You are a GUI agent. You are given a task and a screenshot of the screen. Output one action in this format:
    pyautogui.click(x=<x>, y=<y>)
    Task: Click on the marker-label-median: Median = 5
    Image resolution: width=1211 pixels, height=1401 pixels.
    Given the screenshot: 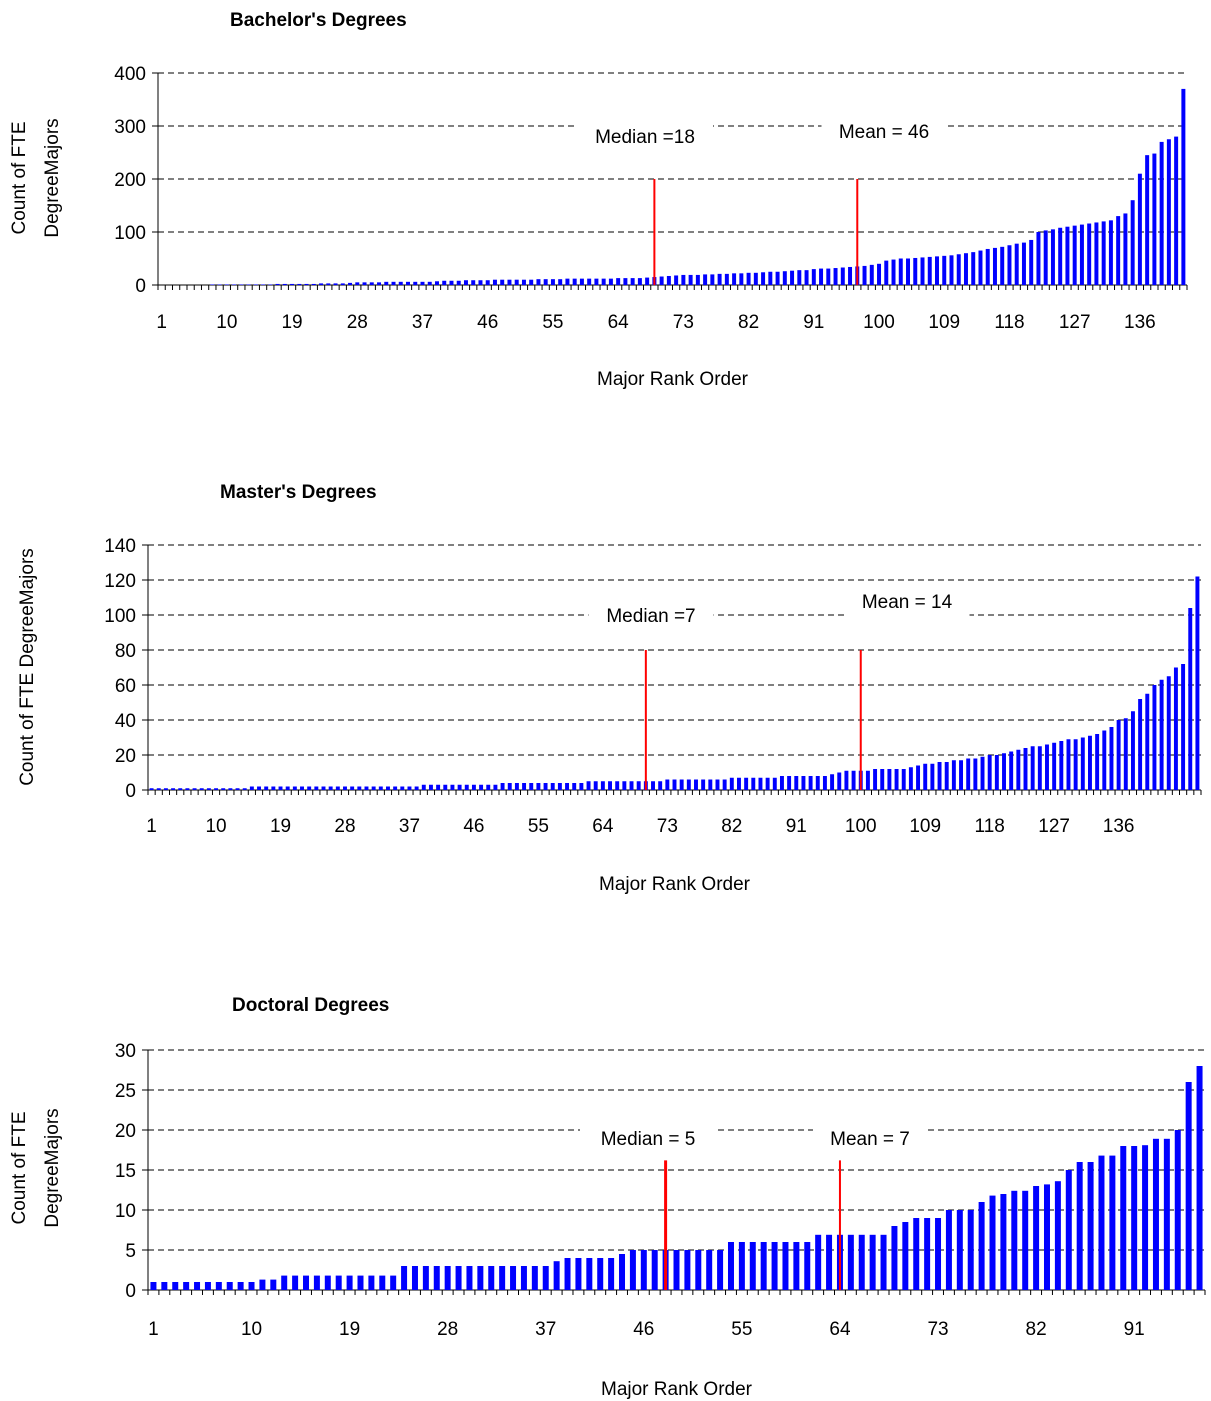 What is the action you would take?
    pyautogui.click(x=648, y=1139)
    